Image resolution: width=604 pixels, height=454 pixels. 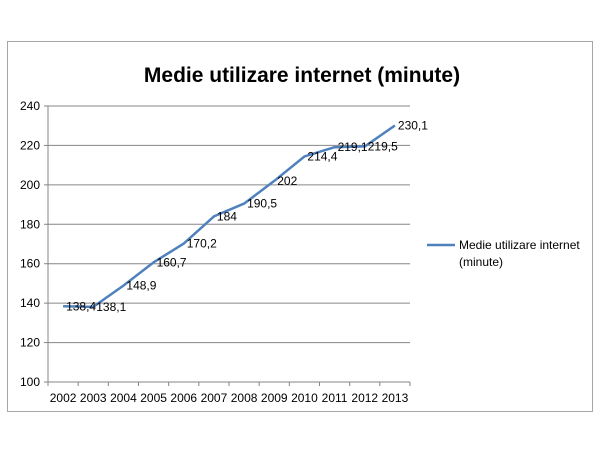 What do you see at coordinates (304, 398) in the screenshot?
I see `x-tick-label: 2010` at bounding box center [304, 398].